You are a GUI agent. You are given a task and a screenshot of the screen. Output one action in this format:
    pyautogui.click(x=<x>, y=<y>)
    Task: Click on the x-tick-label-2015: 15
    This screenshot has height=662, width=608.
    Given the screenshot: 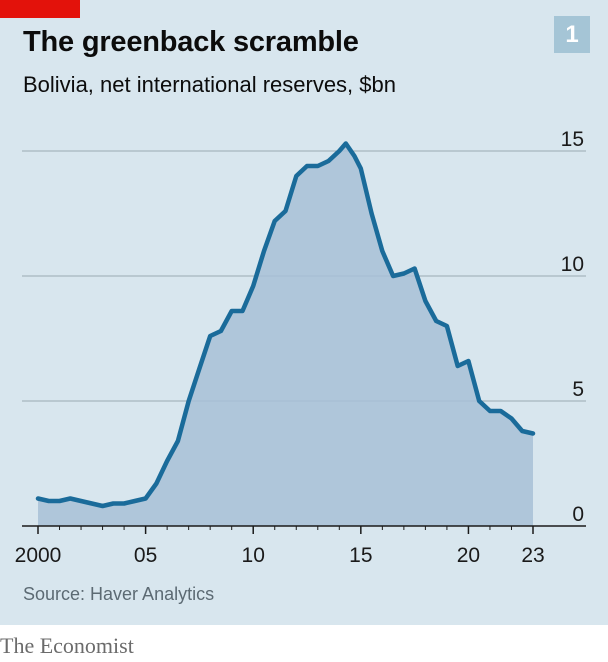 What is the action you would take?
    pyautogui.click(x=360, y=555)
    